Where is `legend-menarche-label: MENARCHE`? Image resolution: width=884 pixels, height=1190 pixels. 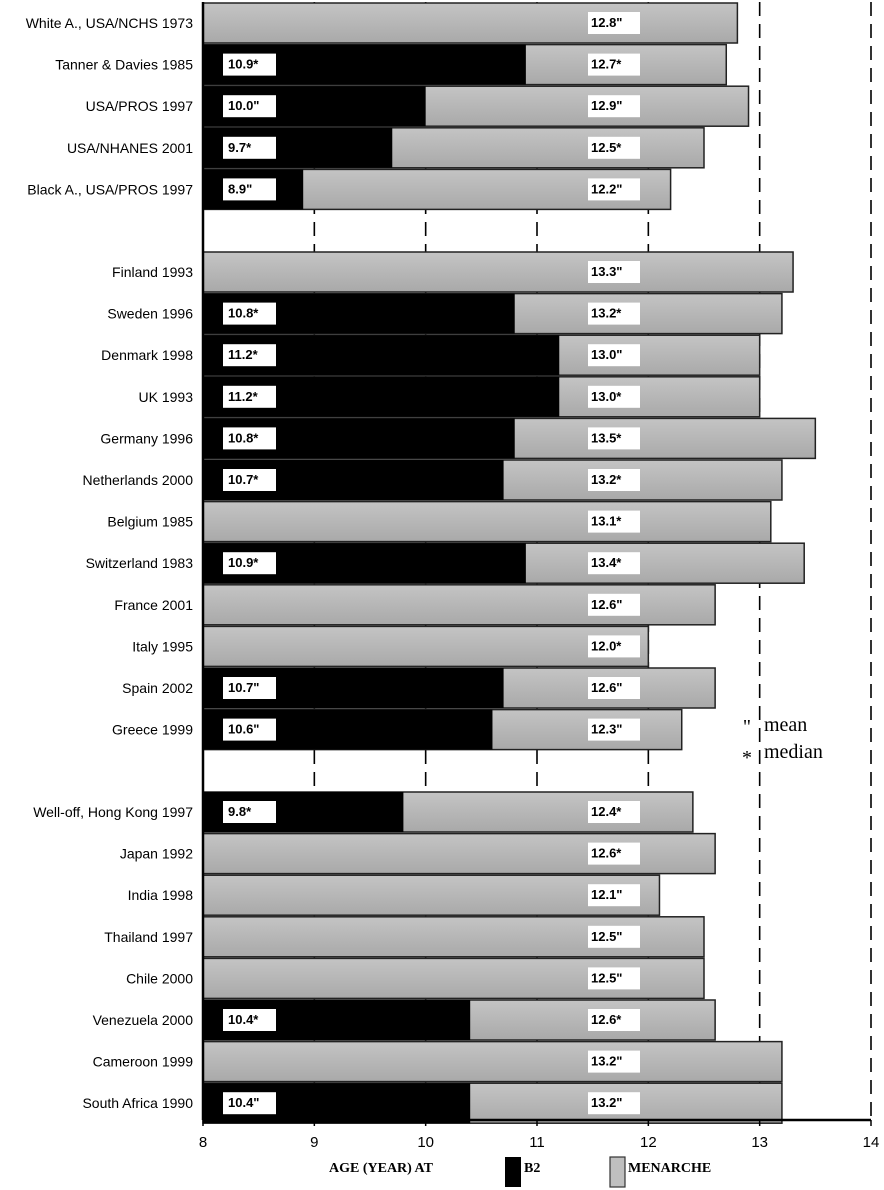 legend-menarche-label: MENARCHE is located at coordinates (669, 1168).